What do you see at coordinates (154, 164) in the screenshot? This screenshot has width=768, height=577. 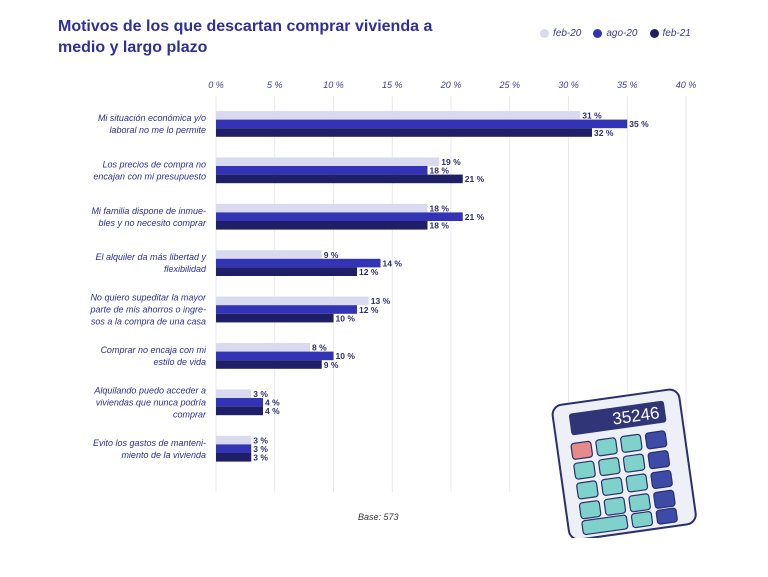 I see `category-label: Los precios de compra no` at bounding box center [154, 164].